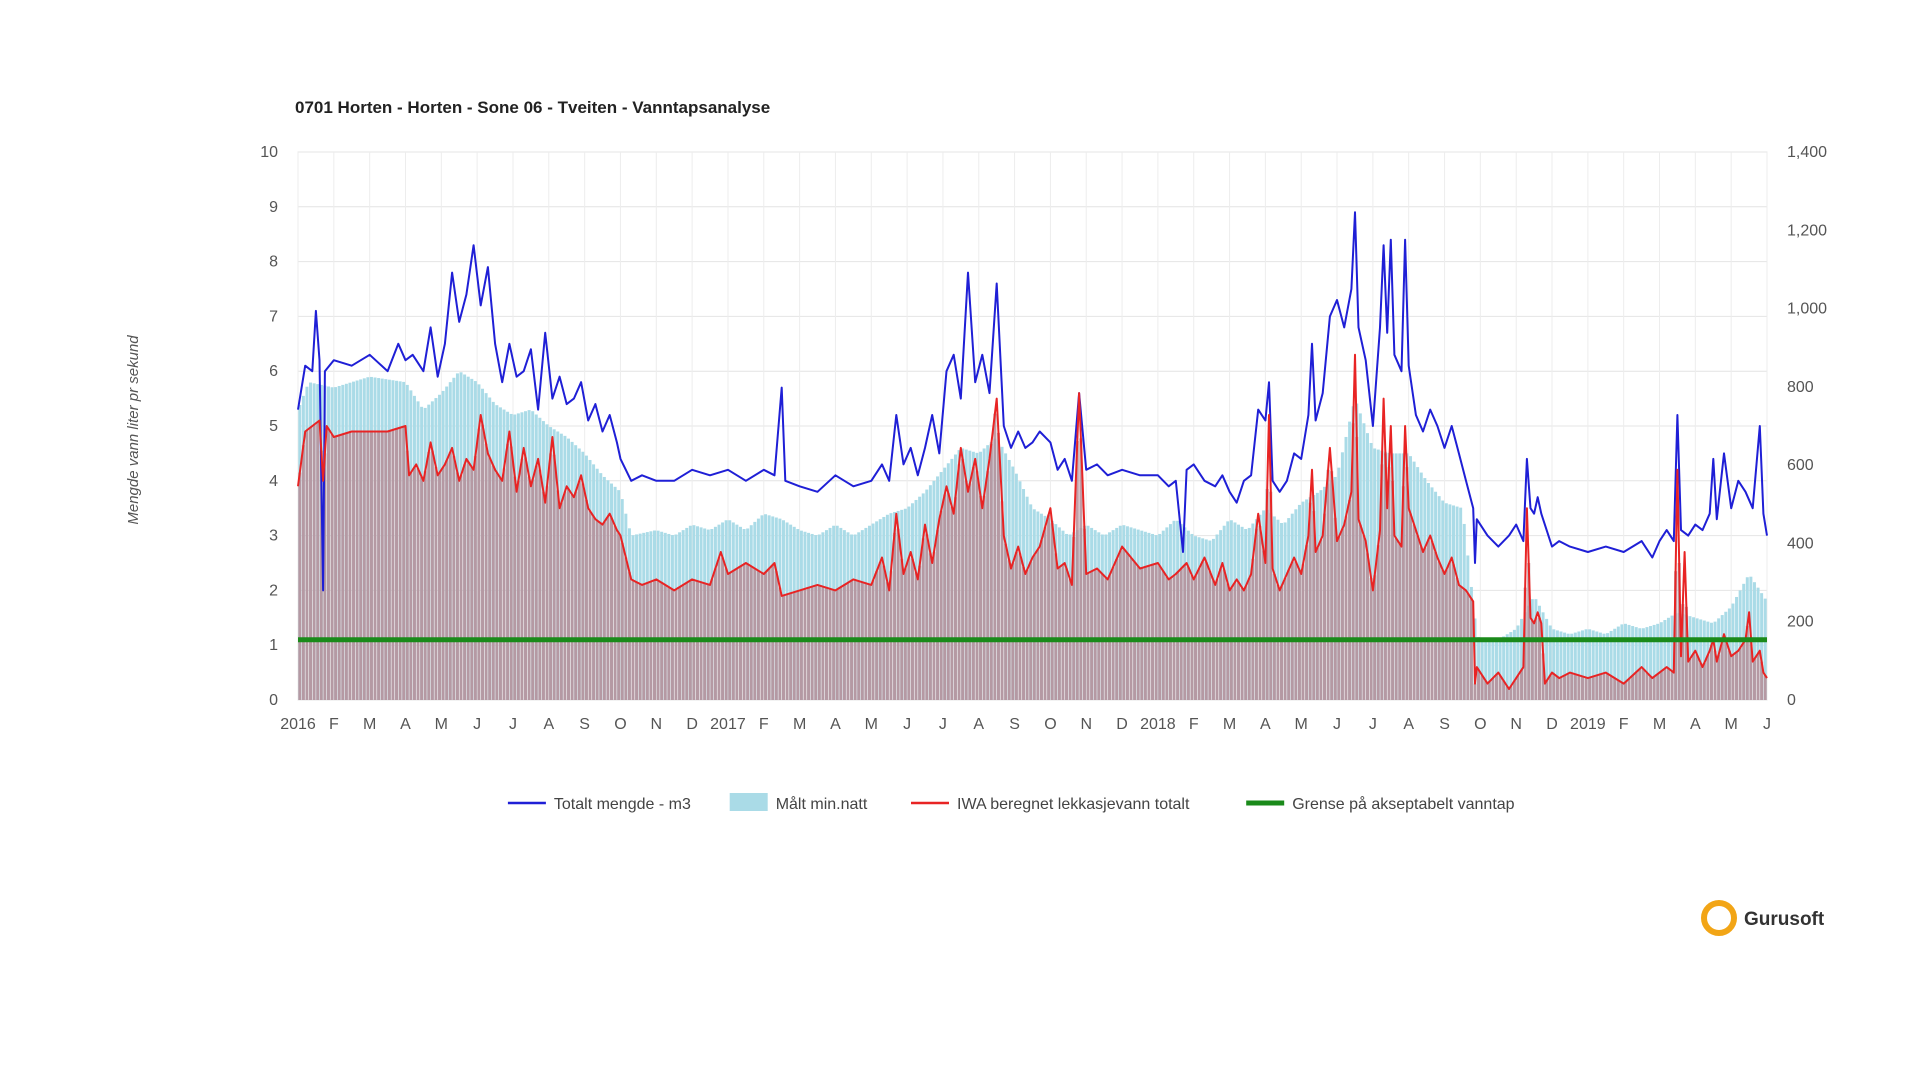  What do you see at coordinates (1784, 919) in the screenshot?
I see `brand-name: Gurusoft` at bounding box center [1784, 919].